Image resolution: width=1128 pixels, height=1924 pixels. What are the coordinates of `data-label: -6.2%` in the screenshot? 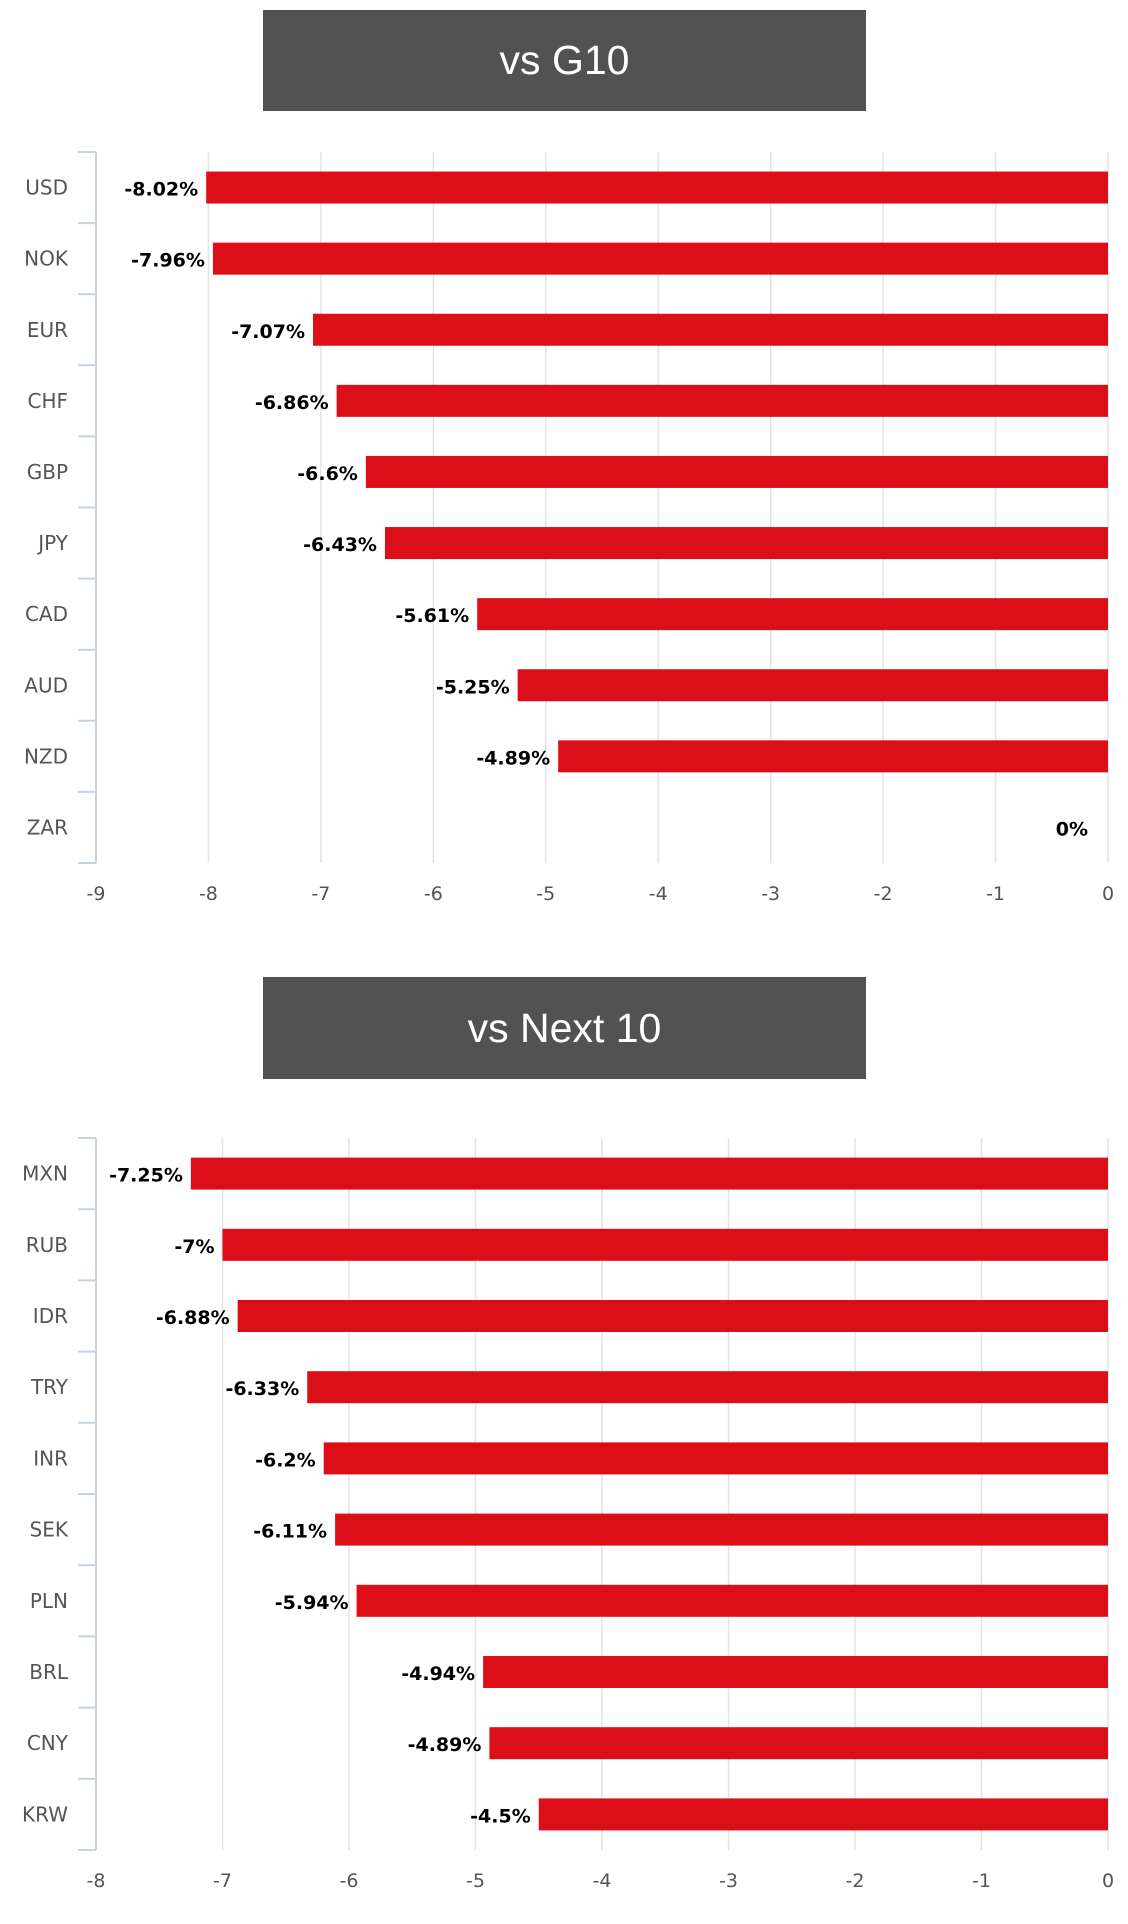 It's located at (285, 1460).